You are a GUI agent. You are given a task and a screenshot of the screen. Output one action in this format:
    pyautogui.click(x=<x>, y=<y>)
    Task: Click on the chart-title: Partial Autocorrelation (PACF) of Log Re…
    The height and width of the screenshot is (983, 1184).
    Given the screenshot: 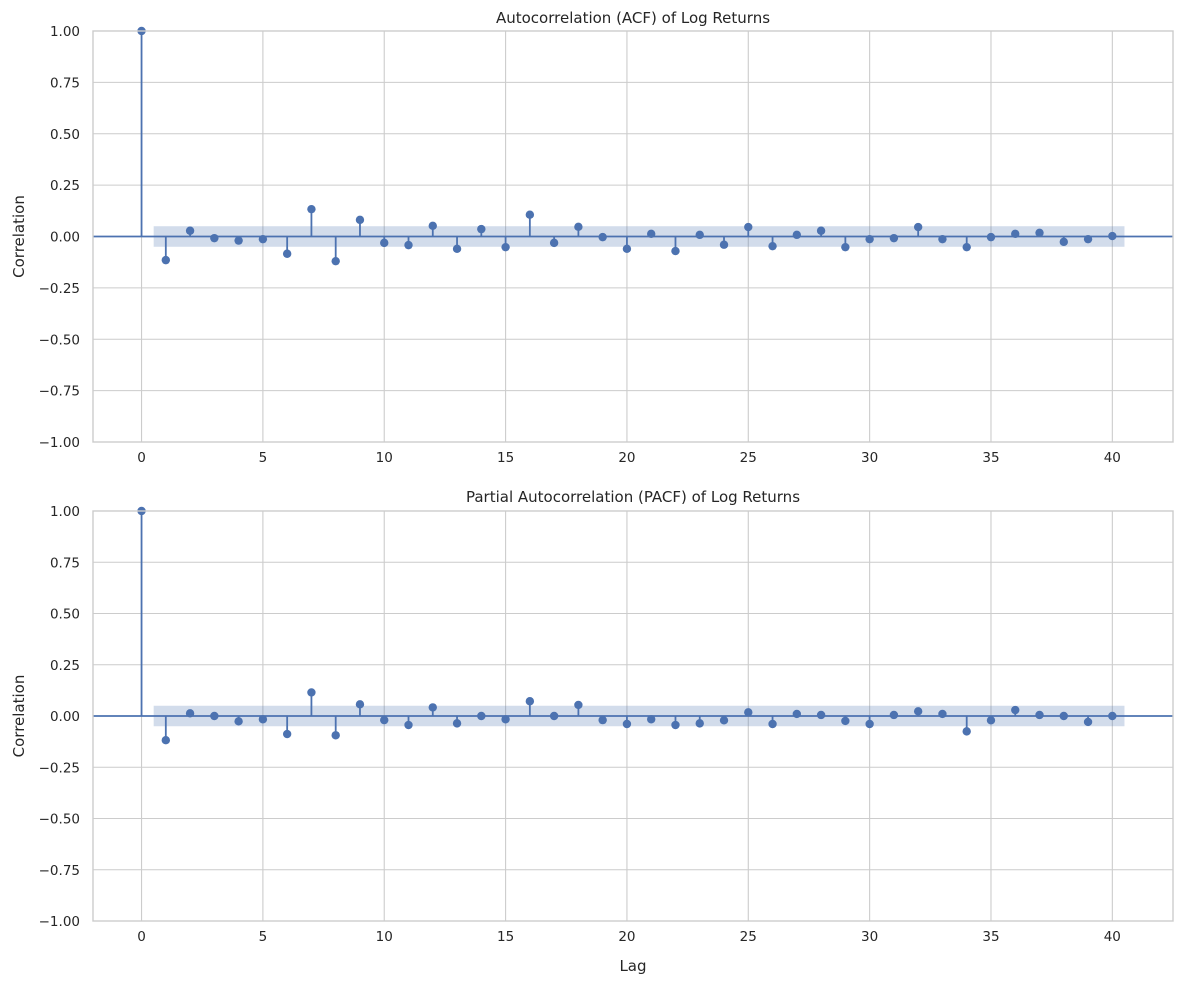 What is the action you would take?
    pyautogui.click(x=633, y=497)
    